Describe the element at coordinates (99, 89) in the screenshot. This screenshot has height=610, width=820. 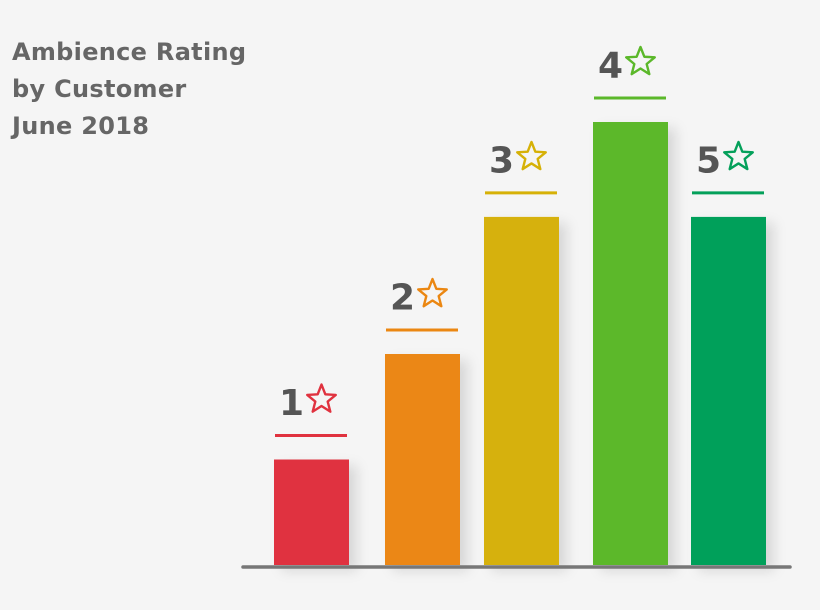
I see `chart-title-line-2: by Customer` at that location.